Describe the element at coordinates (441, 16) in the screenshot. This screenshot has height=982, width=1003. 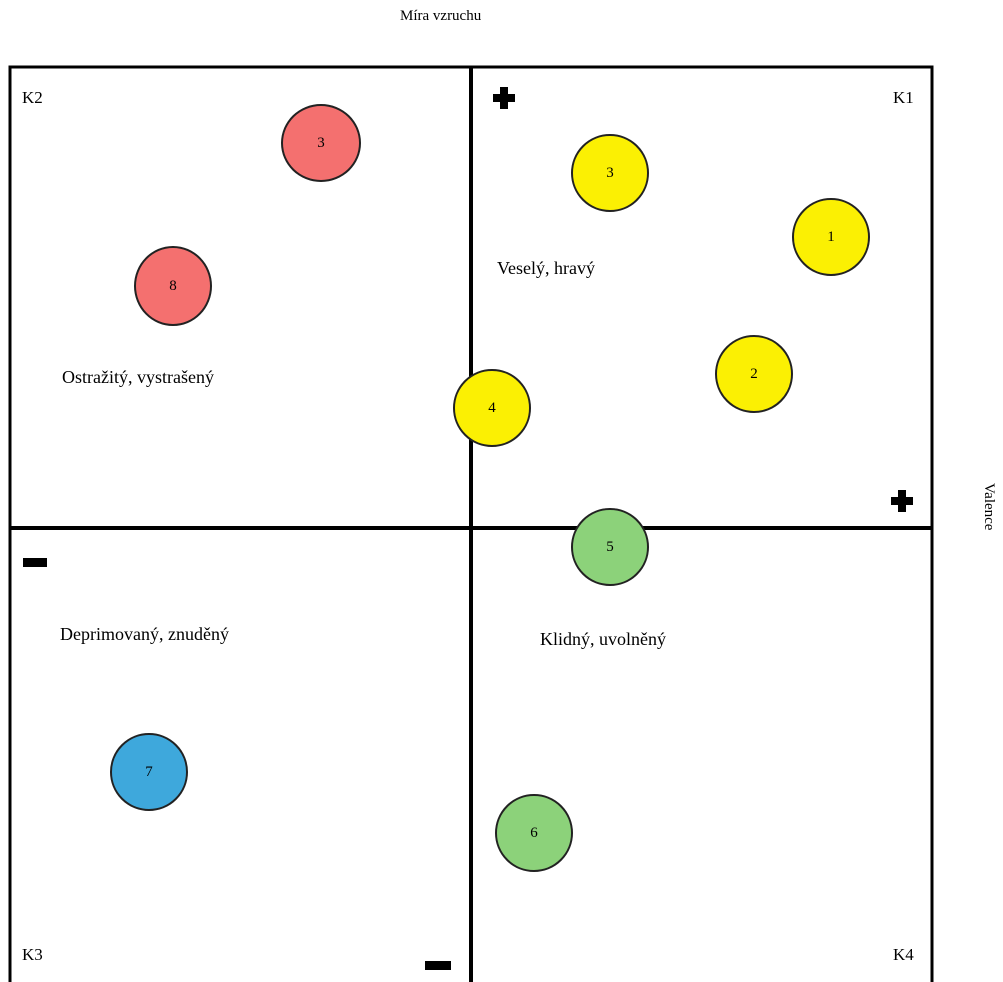
I see `vertical-axis-label: Míra vzruchu` at that location.